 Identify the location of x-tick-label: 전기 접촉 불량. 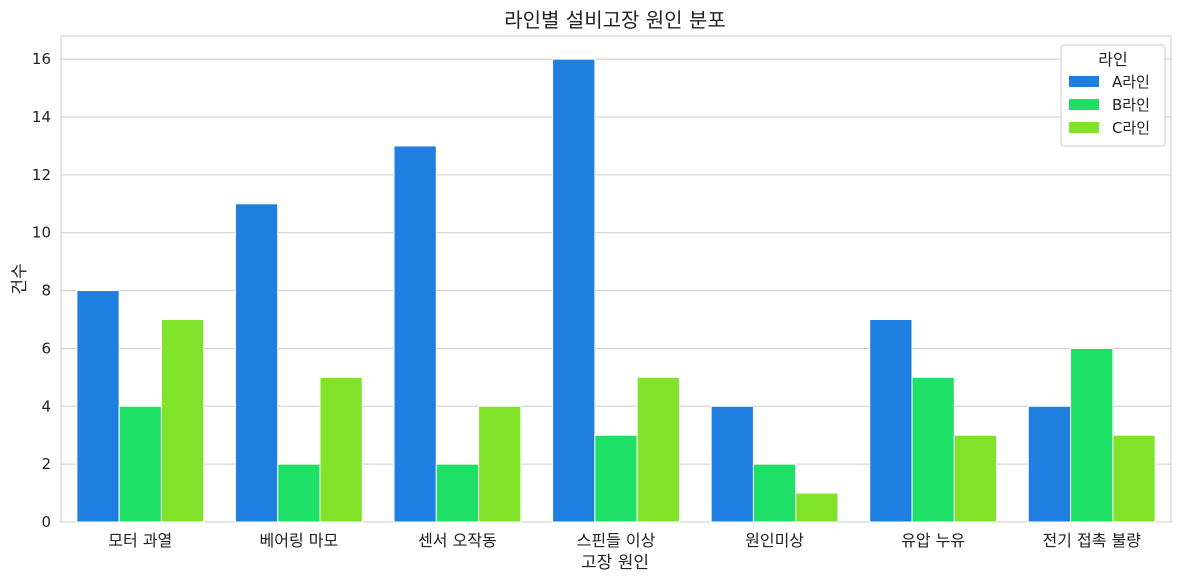
(1091, 540).